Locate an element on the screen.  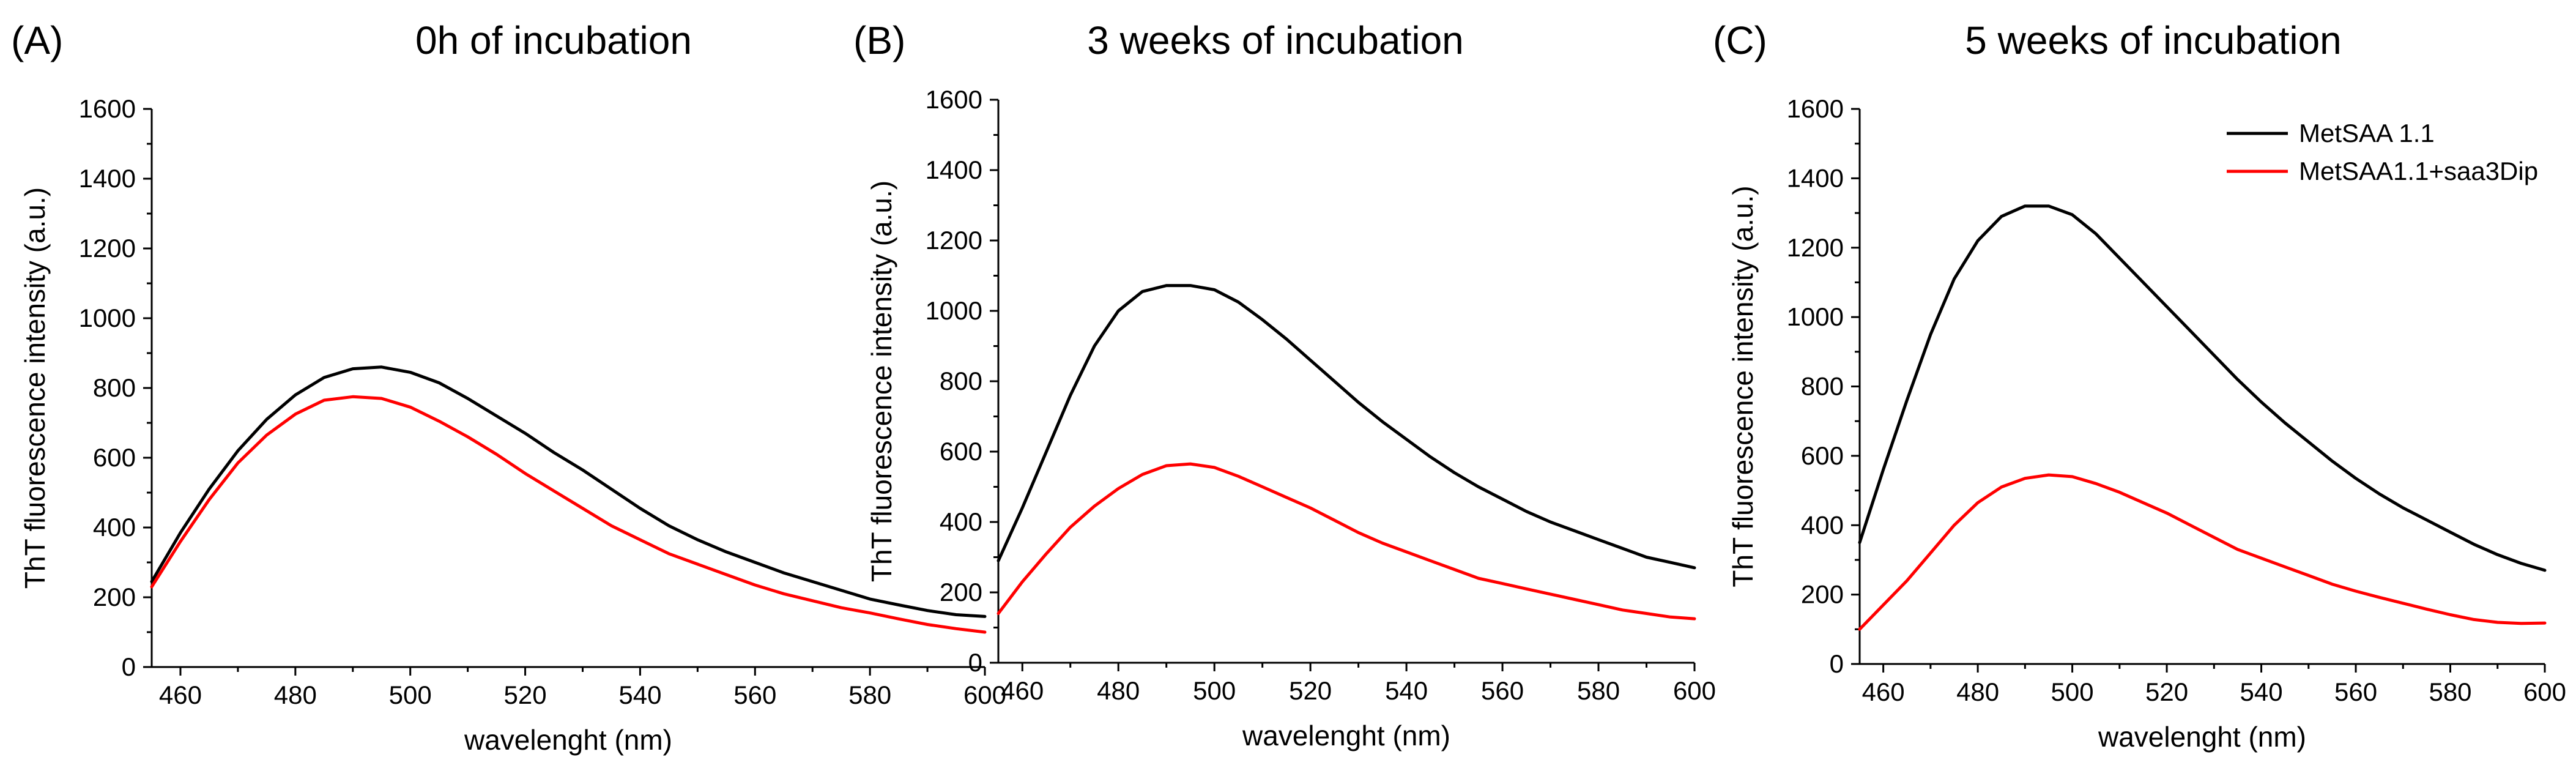
panel-b-y-tick-label: 800 is located at coordinates (961, 381).